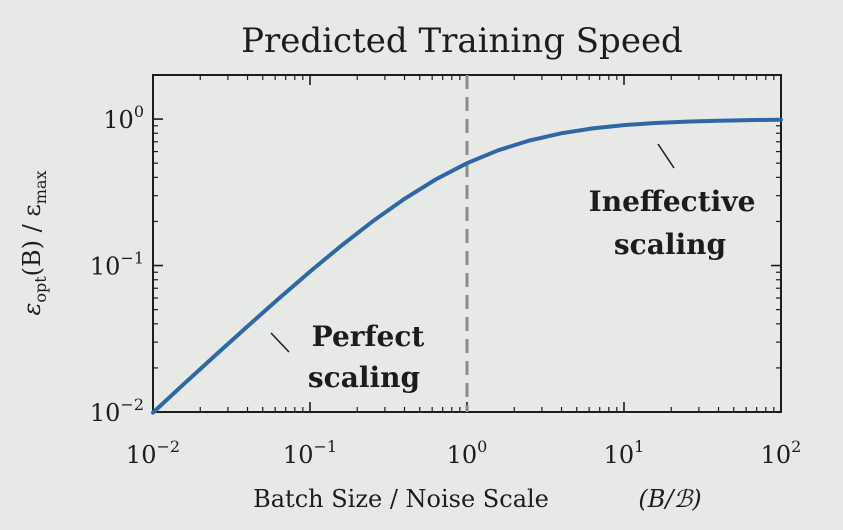 This screenshot has width=843, height=530. Describe the element at coordinates (139, 111) in the screenshot. I see `y-tick-exponent: 0` at that location.